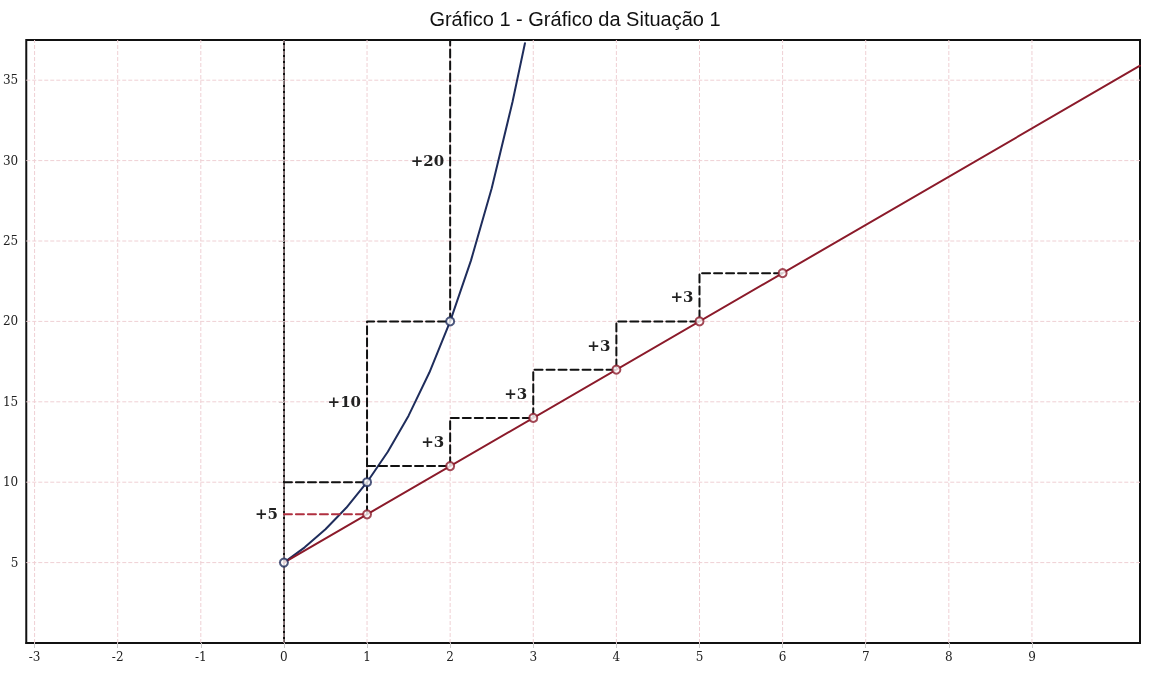 The height and width of the screenshot is (673, 1150). Describe the element at coordinates (616, 657) in the screenshot. I see `x-tick-label: 4` at that location.